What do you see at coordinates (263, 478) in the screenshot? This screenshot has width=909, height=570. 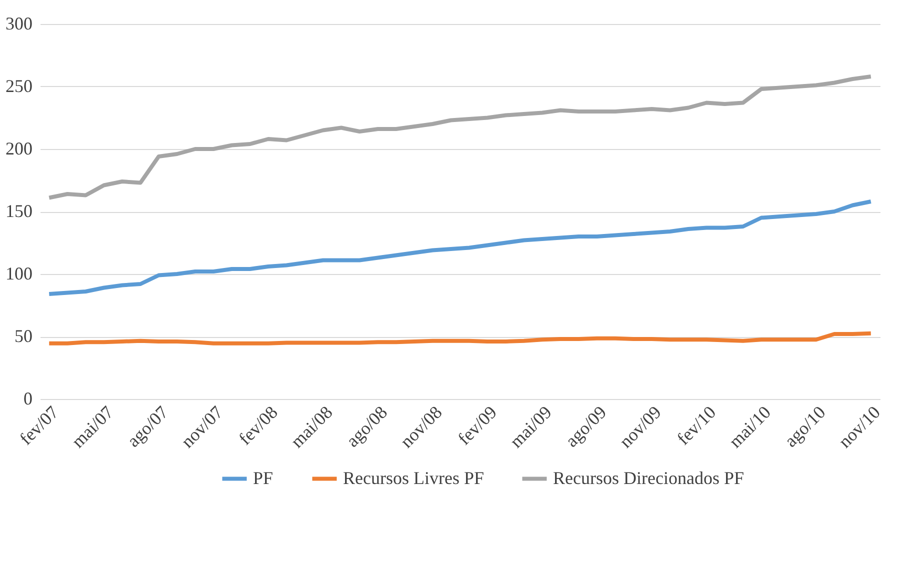 I see `legend-label: PF` at bounding box center [263, 478].